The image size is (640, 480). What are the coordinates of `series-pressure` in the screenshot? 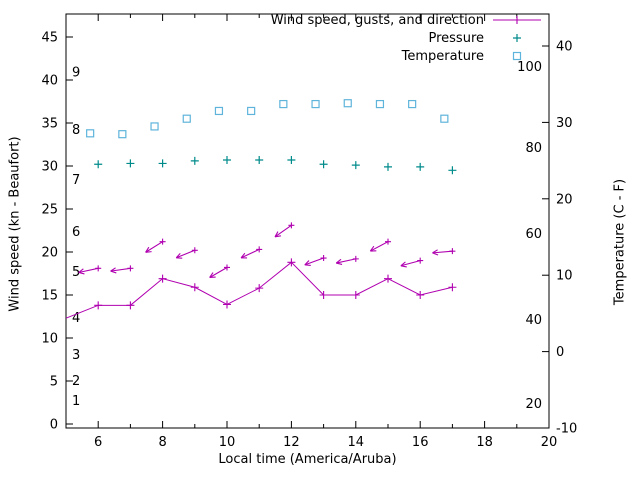 It's located at (275, 165).